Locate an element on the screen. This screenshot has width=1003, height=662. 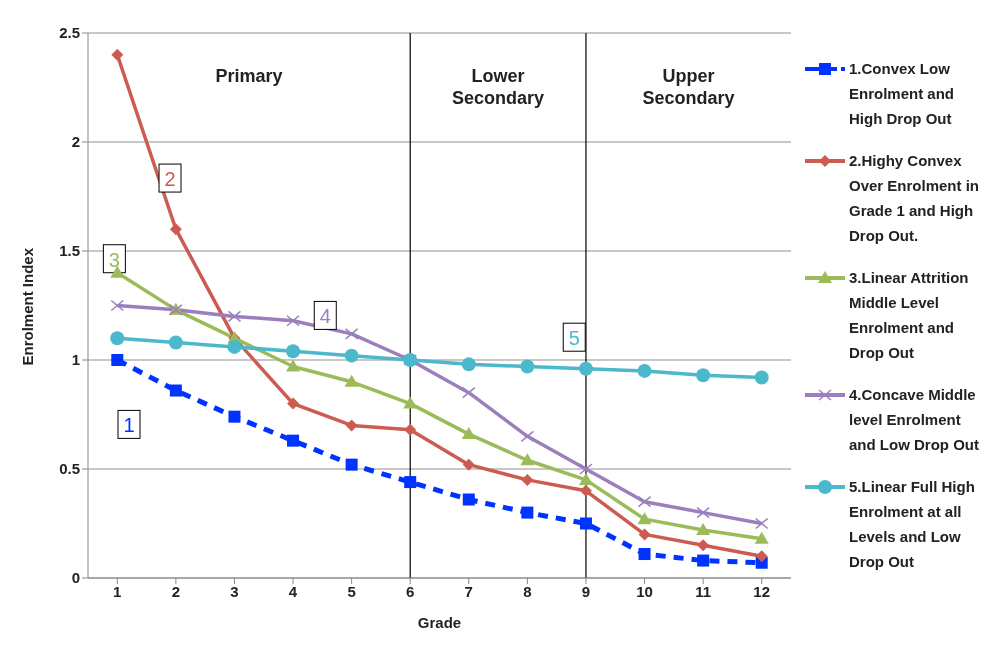
x-tick-label: 11 is located at coordinates (703, 591).